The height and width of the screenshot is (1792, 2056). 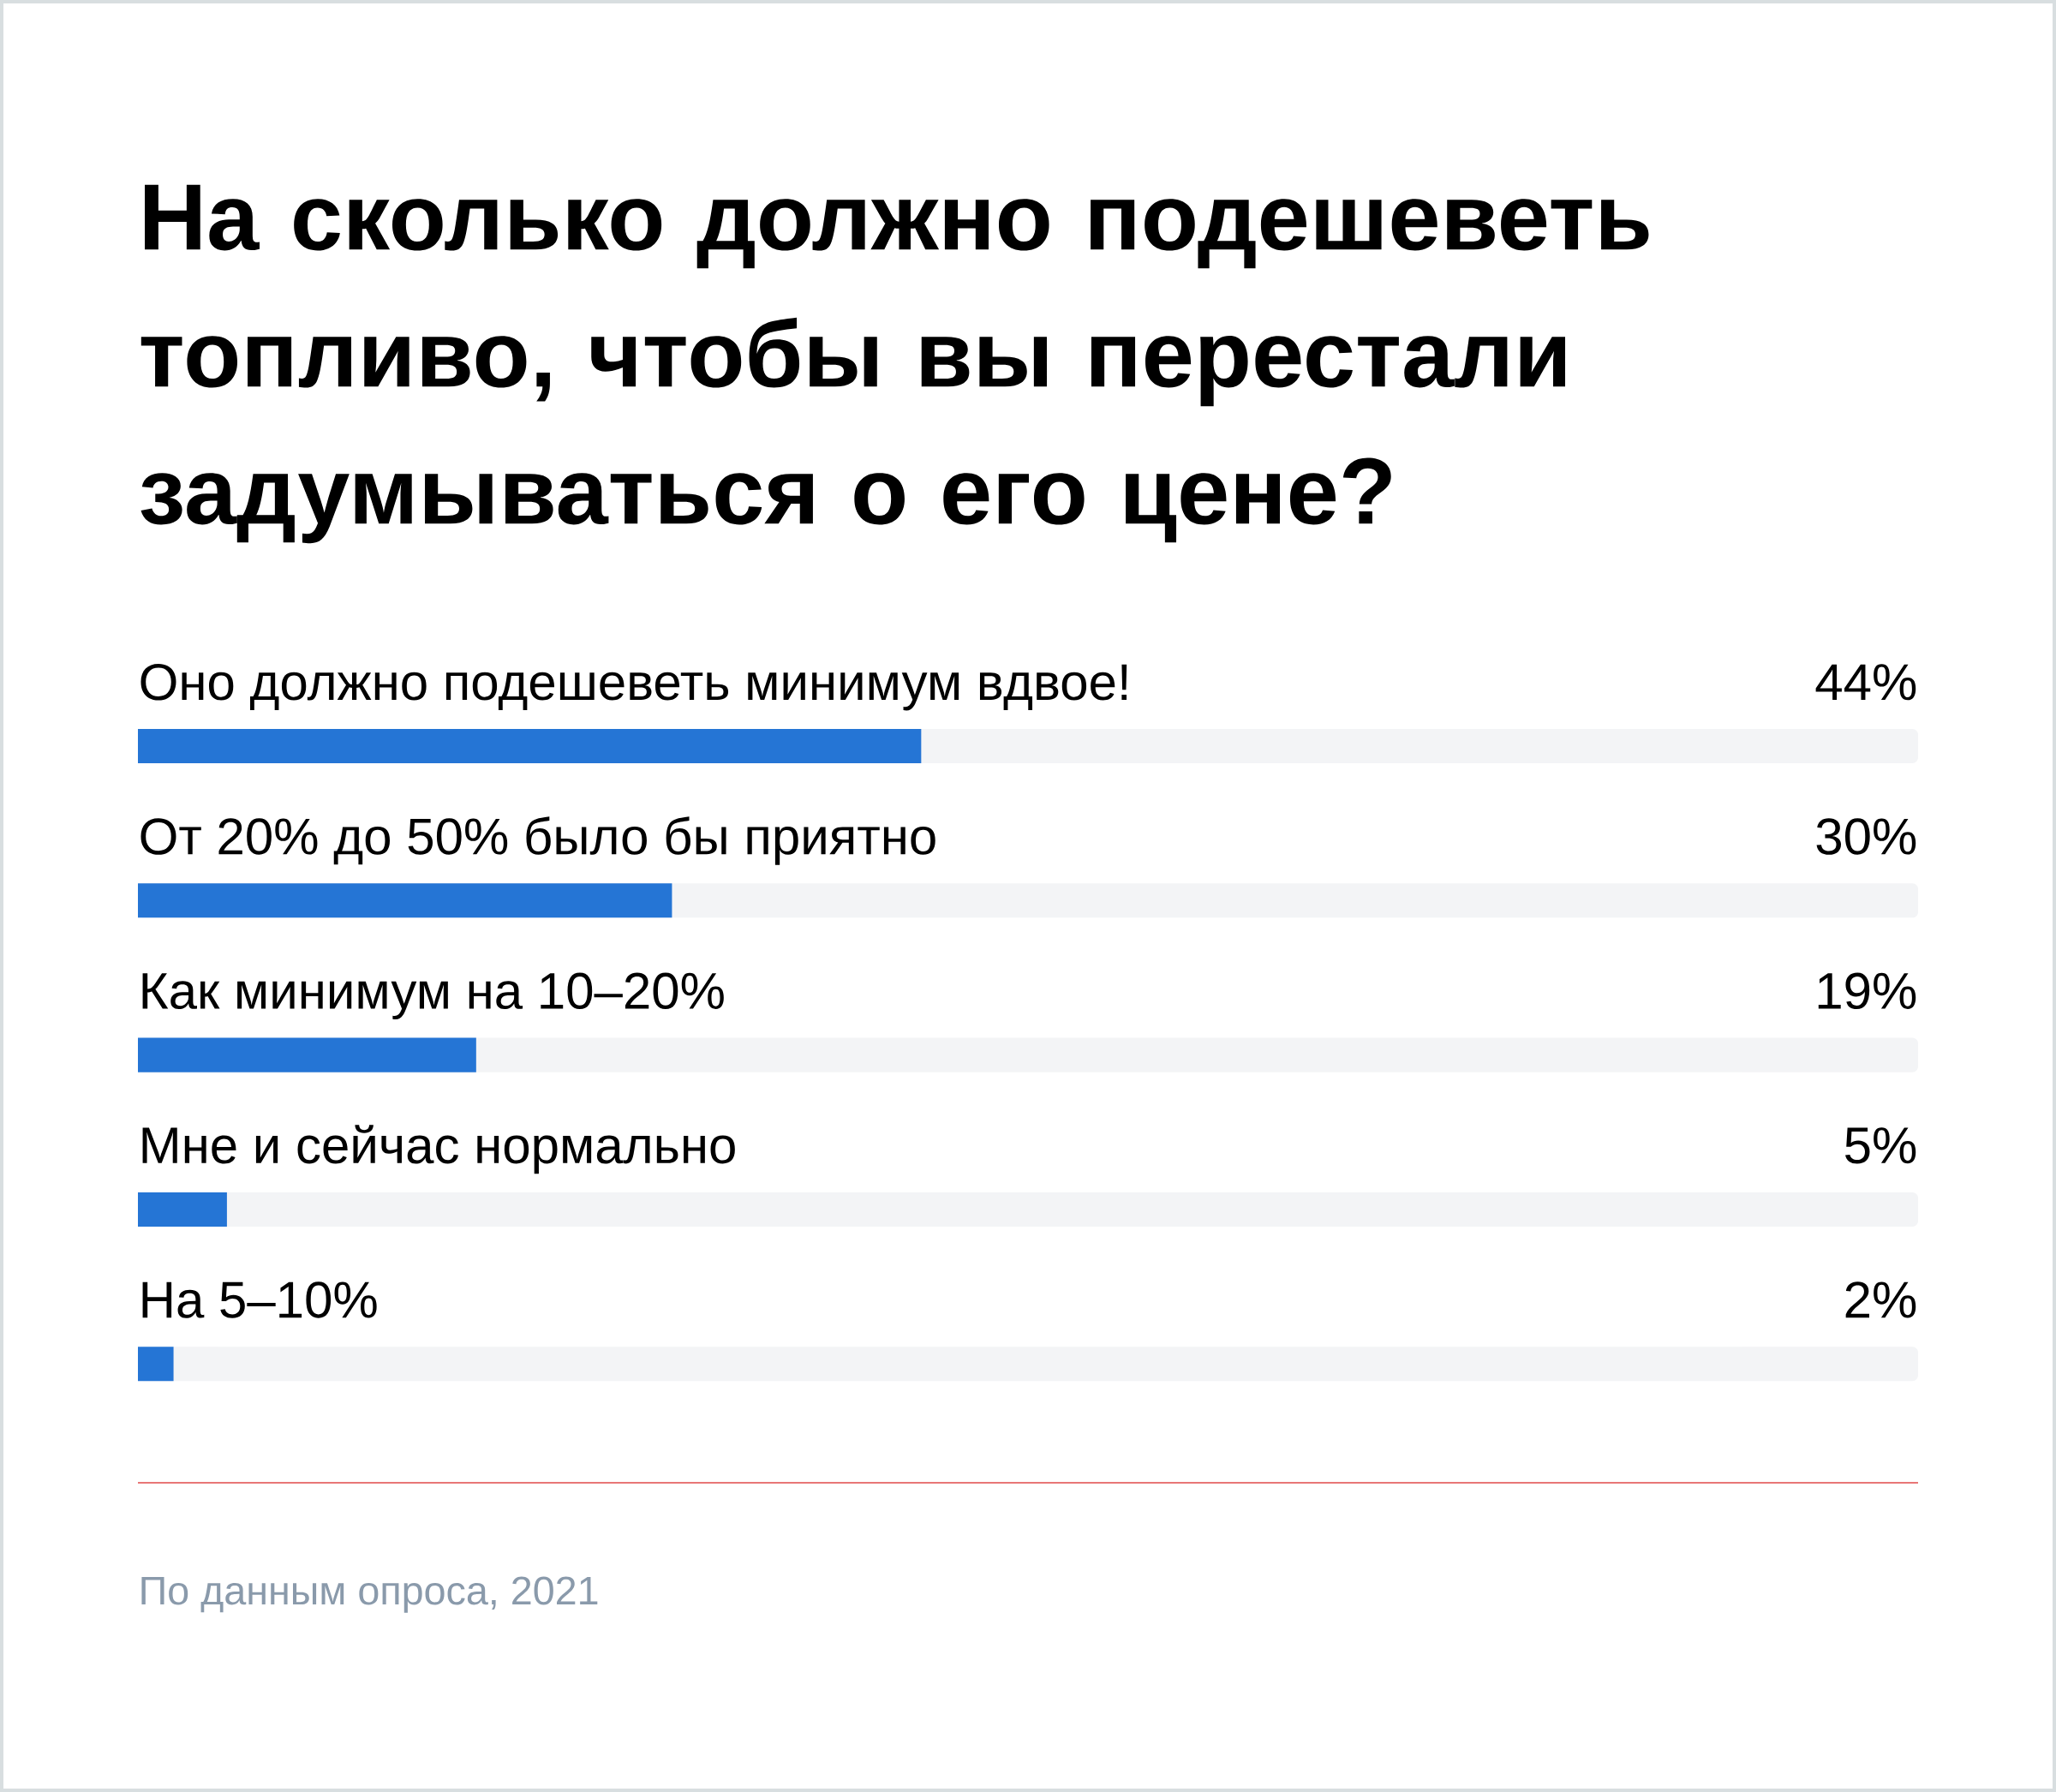 I want to click on chart-title: На сколько должно подешеветь топливо, чтобы вы перестали задумываться о его цене?, so click(x=895, y=364).